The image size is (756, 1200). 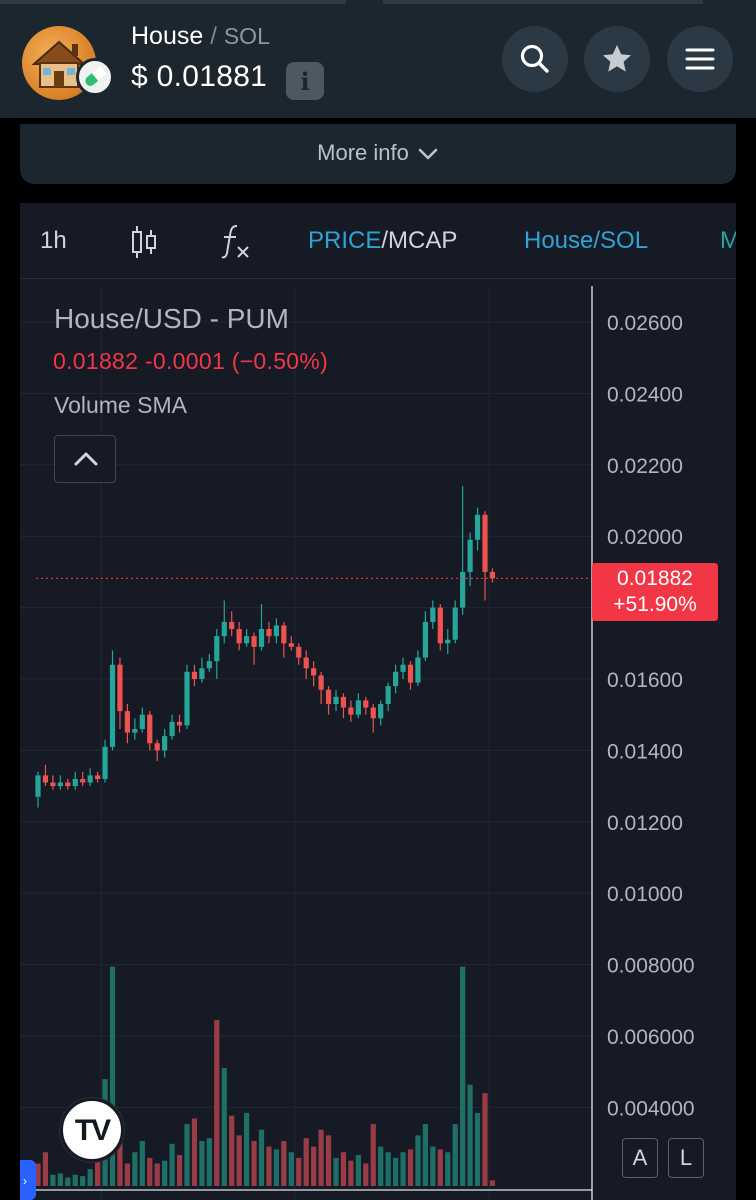 I want to click on pill-badge-icon, so click(x=95, y=77).